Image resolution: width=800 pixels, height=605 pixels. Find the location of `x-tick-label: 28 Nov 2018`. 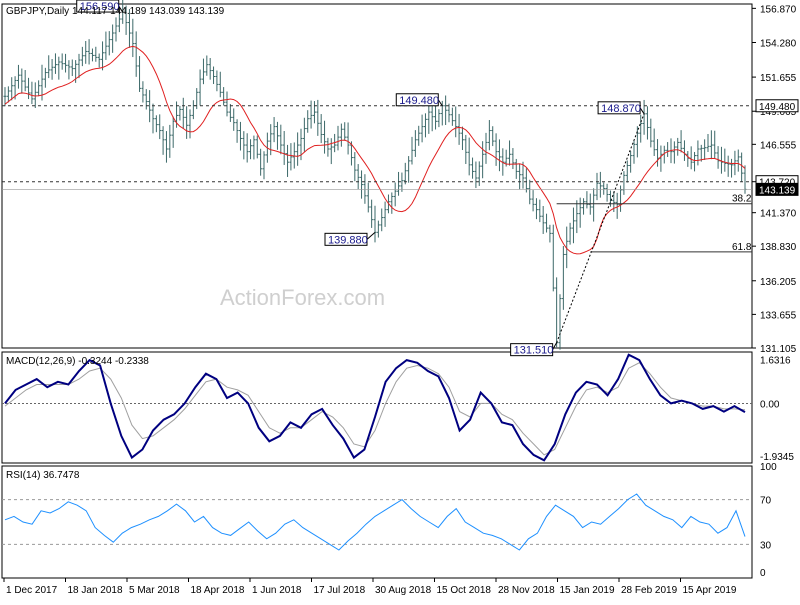

x-tick-label: 28 Nov 2018 is located at coordinates (526, 590).